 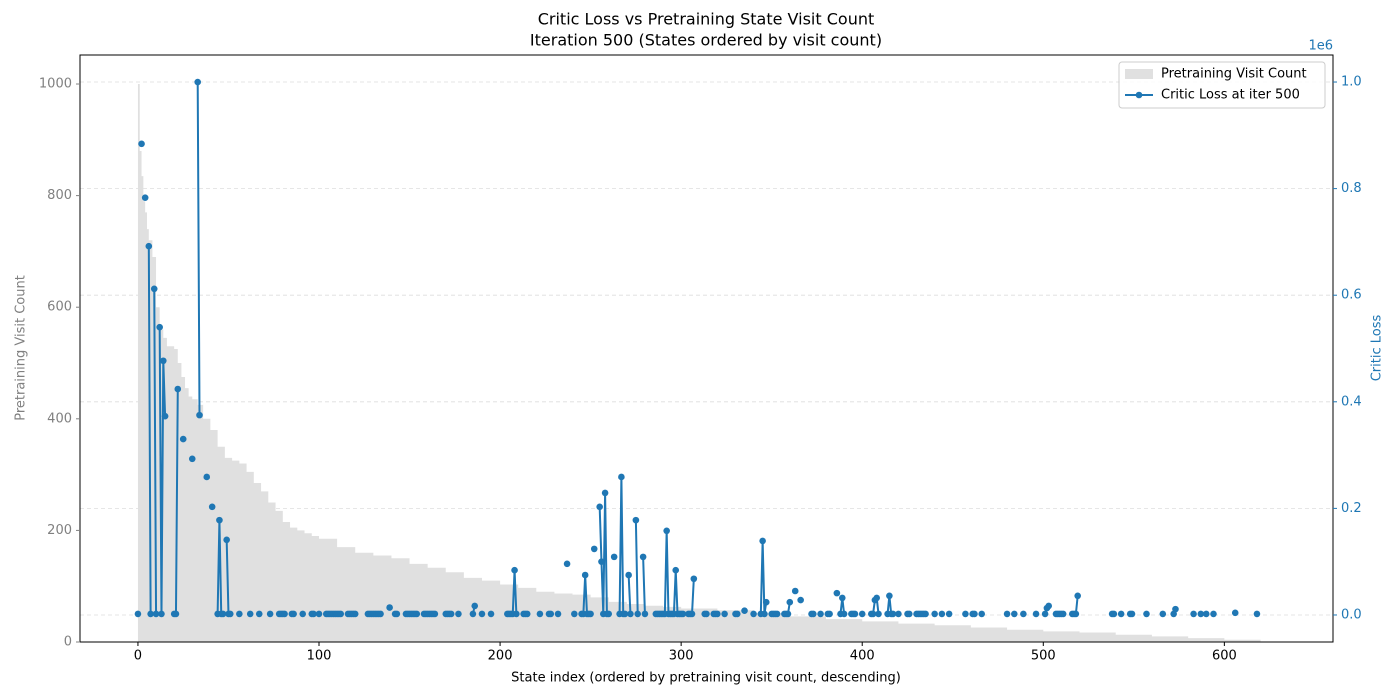 What do you see at coordinates (1377, 348) in the screenshot?
I see `y2-axis-label: Critic Loss` at bounding box center [1377, 348].